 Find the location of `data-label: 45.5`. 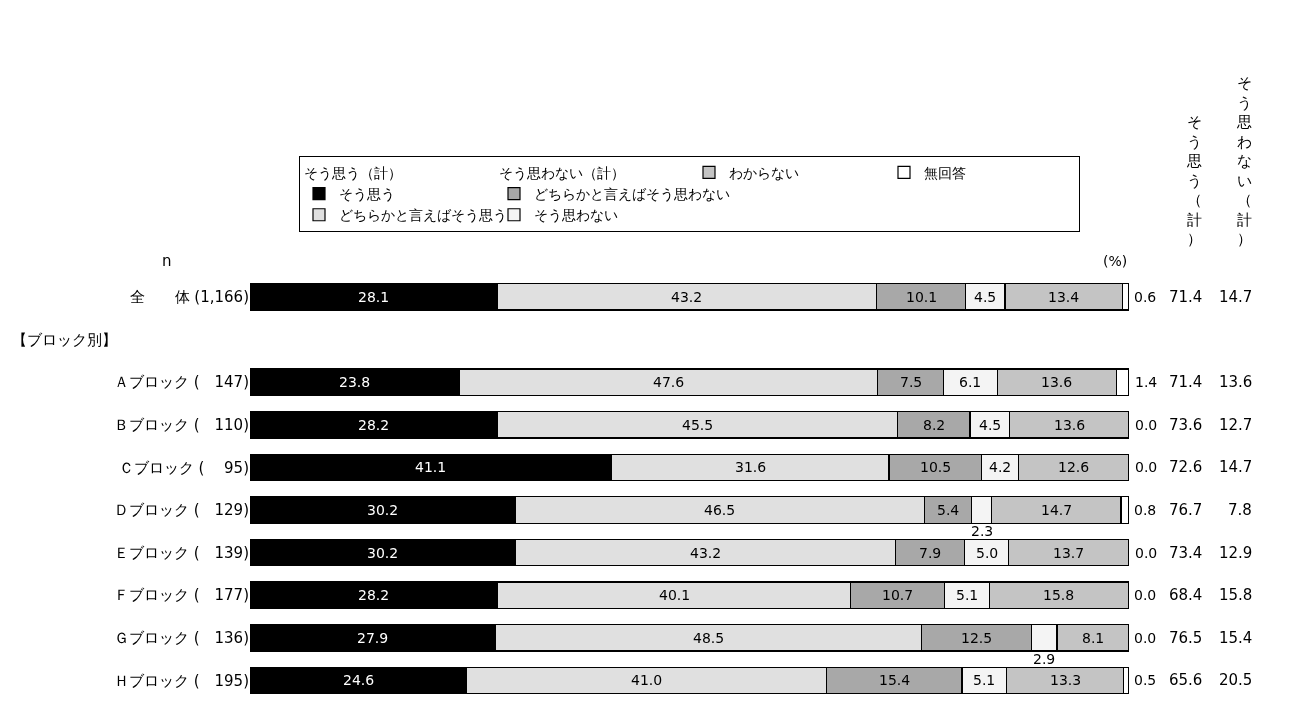

data-label: 45.5 is located at coordinates (698, 425).